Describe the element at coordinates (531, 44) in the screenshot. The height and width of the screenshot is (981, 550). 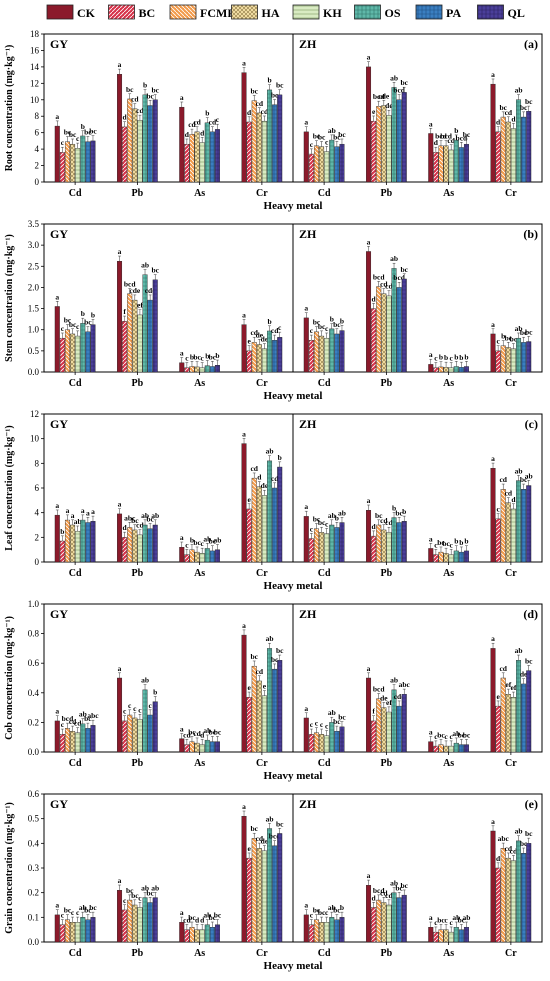
I see `panel-letter: (a)` at that location.